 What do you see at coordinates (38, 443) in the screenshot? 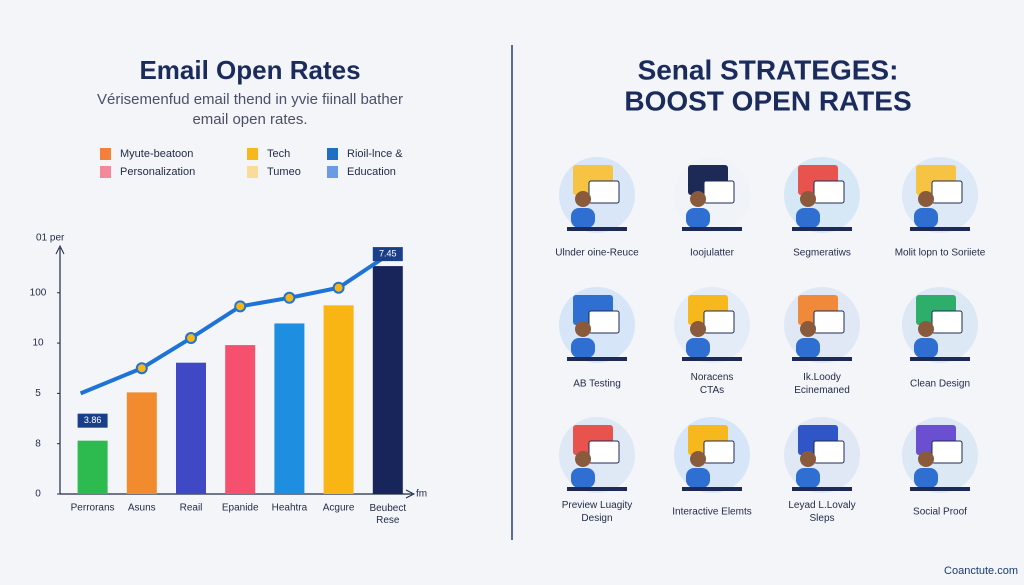
I see `y-tick-label: 8` at bounding box center [38, 443].